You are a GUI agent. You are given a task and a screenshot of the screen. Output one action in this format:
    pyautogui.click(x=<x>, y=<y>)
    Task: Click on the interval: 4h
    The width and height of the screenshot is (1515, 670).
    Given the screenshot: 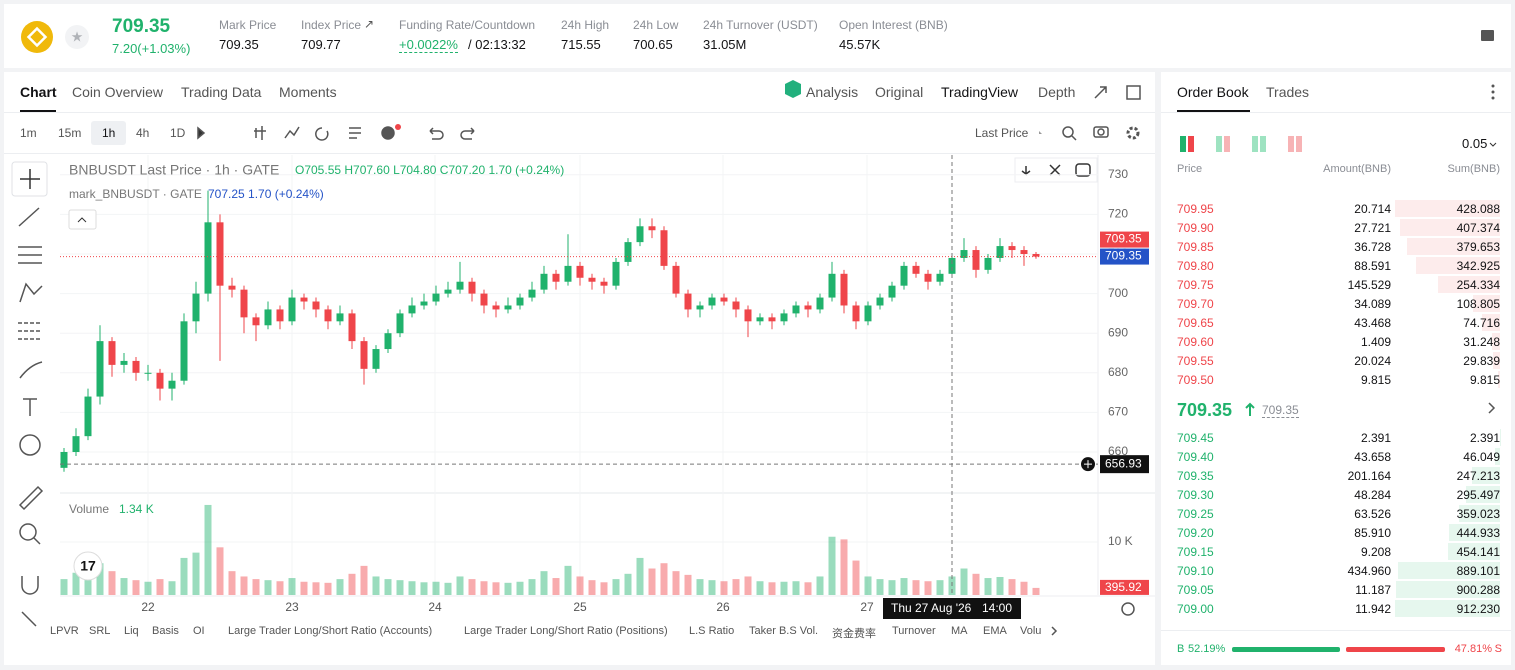 What is the action you would take?
    pyautogui.click(x=143, y=133)
    